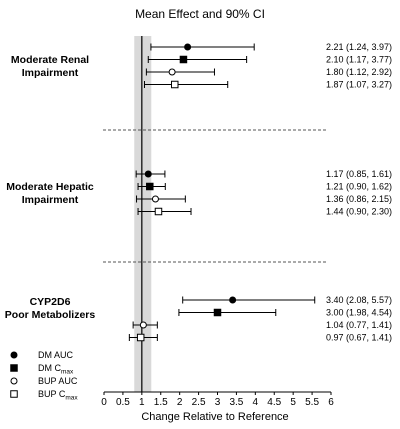  What do you see at coordinates (359, 212) in the screenshot?
I see `ci-value-label: 1.44 (0.90, 2.30)` at bounding box center [359, 212].